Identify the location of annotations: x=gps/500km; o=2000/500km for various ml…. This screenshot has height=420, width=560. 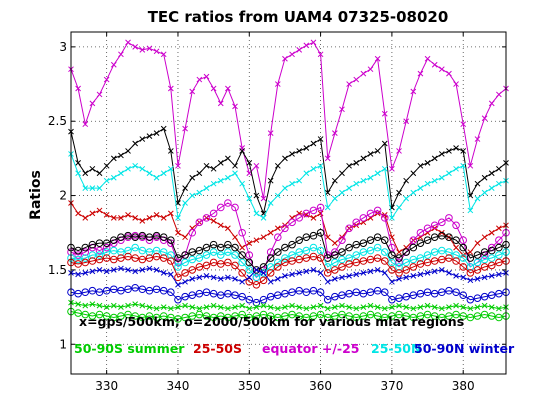
(271, 321).